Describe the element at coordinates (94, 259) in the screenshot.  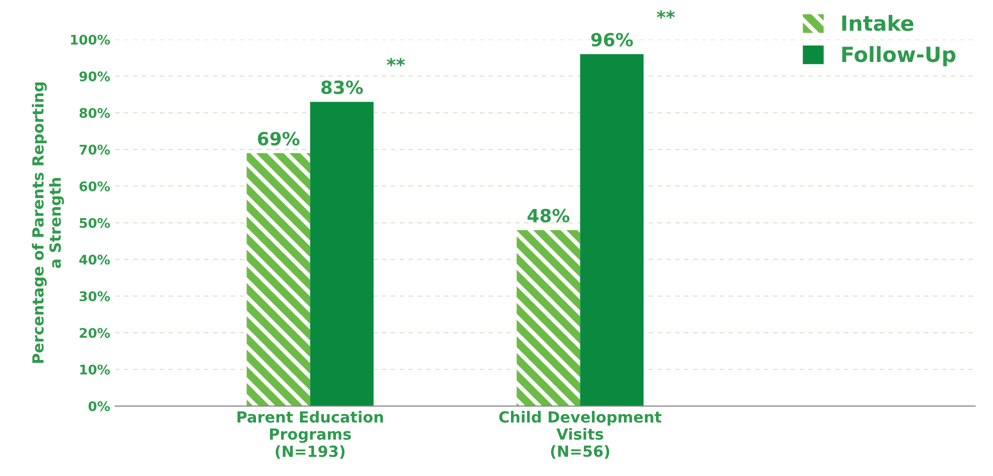
I see `y-tick-label: 40%` at that location.